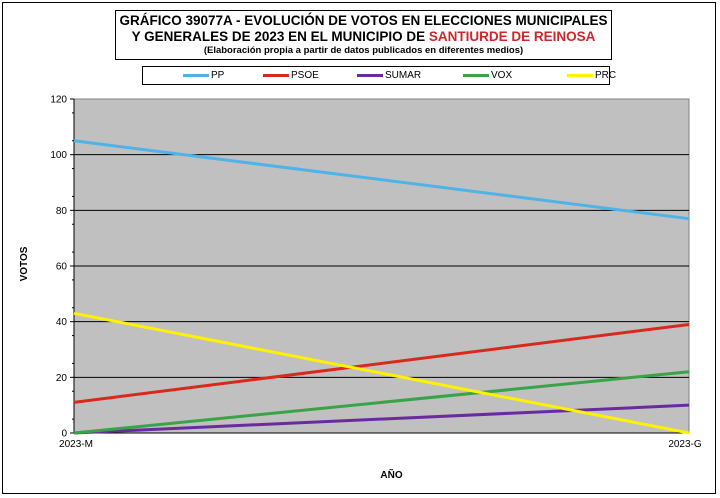 This screenshot has height=498, width=720. Describe the element at coordinates (280, 36) in the screenshot. I see `chart-title-line-2-prefix: Y GENERALES DE 2023 EN EL MUNICIPIO DE` at that location.